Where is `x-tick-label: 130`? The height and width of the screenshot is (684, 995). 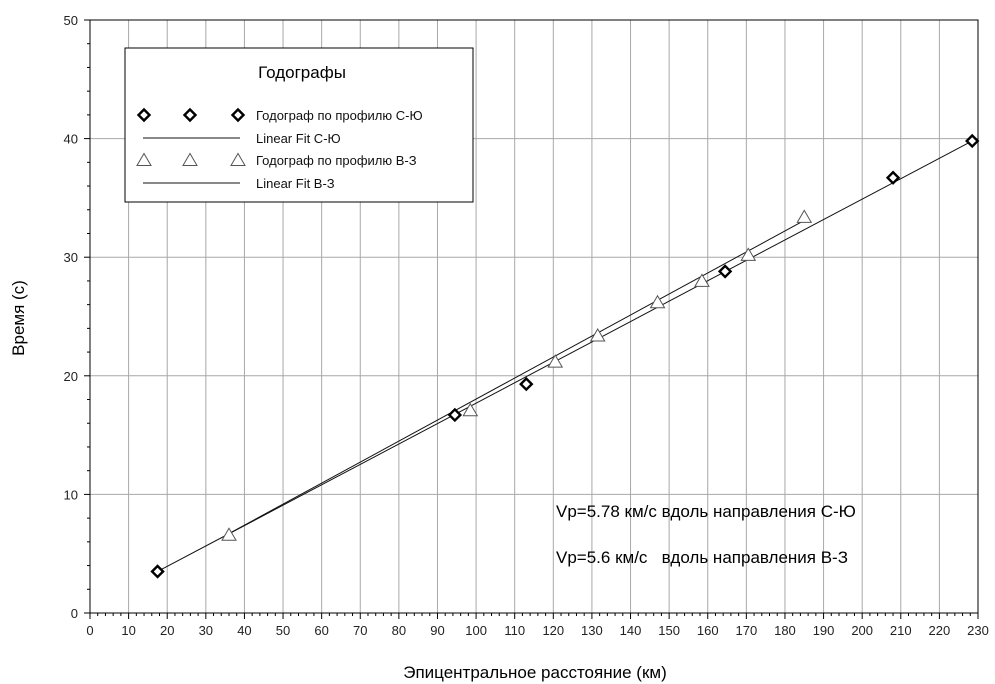 x-tick-label: 130 is located at coordinates (592, 630).